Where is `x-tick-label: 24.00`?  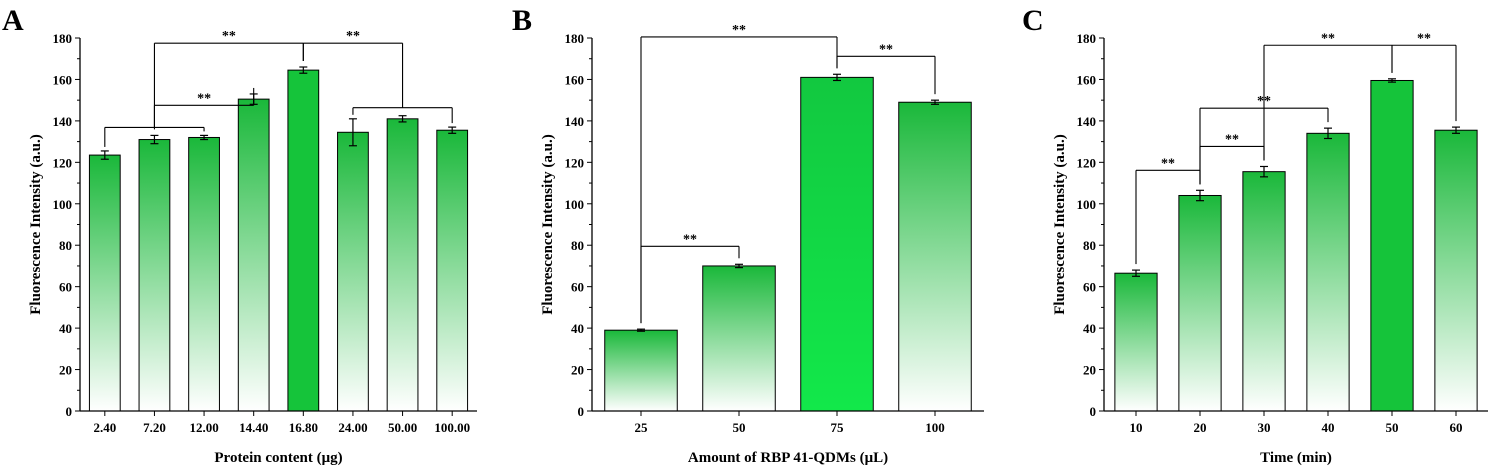
x-tick-label: 24.00 is located at coordinates (352, 427).